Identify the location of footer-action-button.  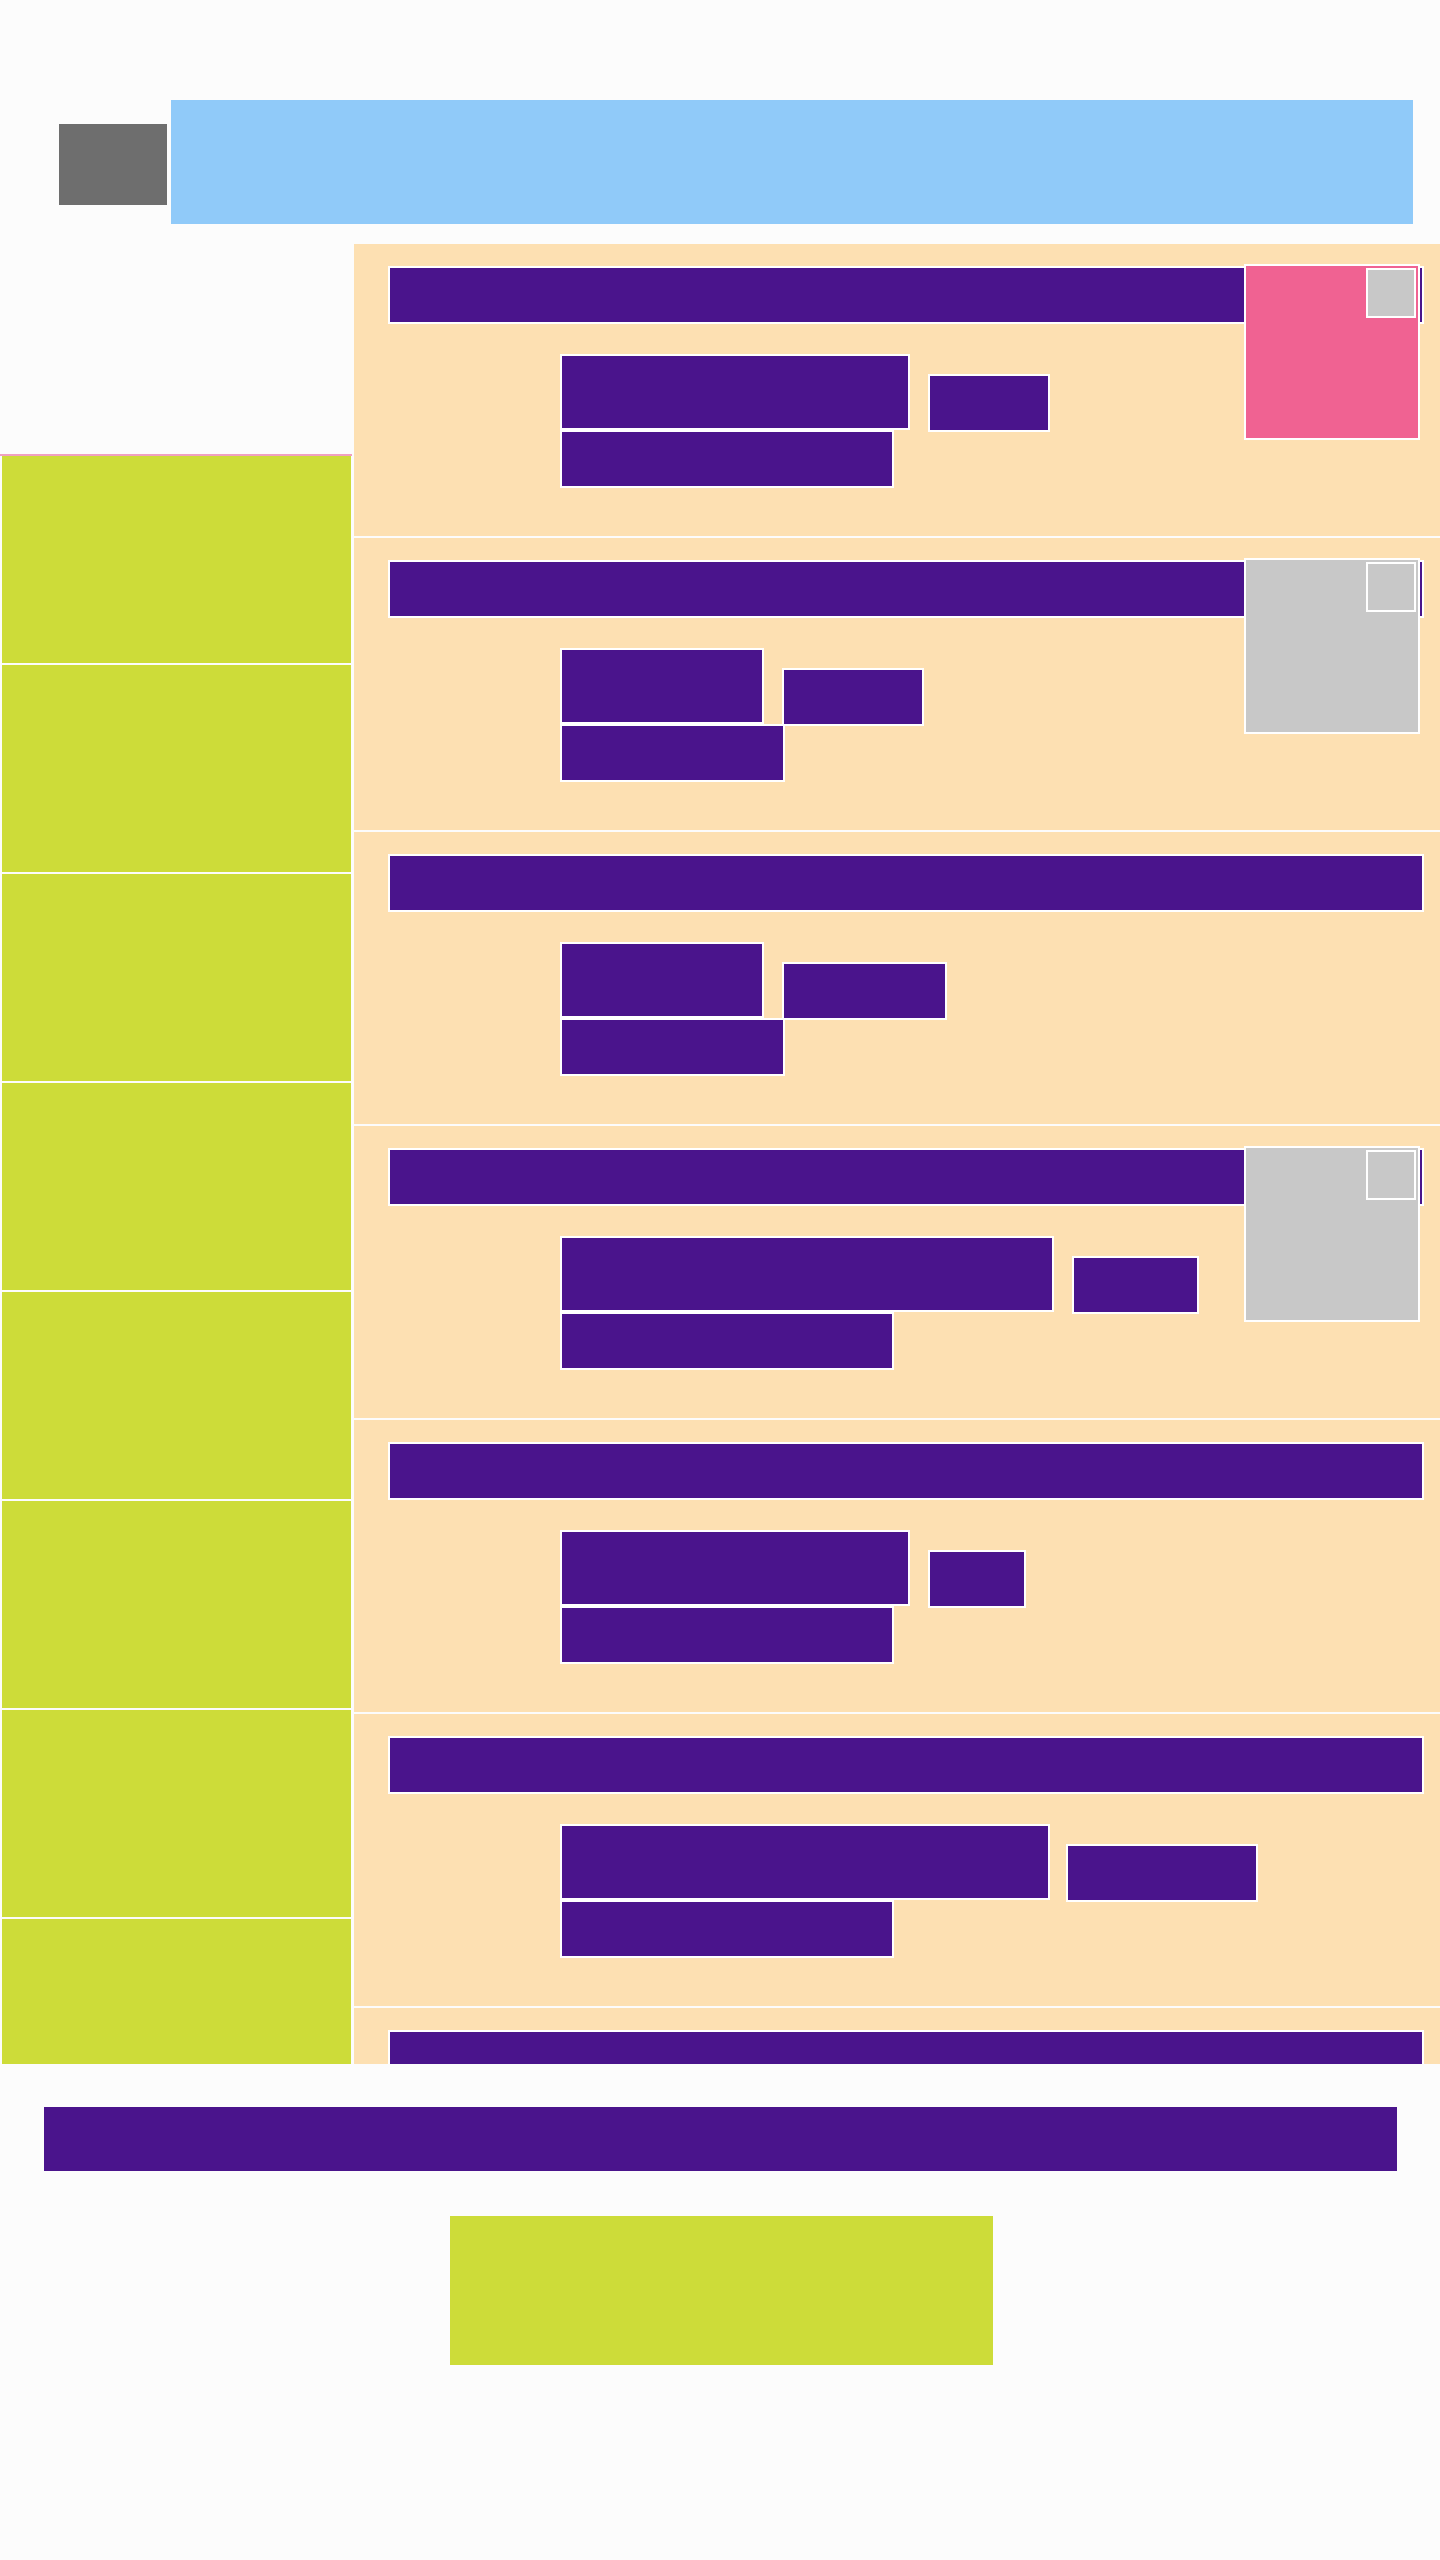
(721, 2290).